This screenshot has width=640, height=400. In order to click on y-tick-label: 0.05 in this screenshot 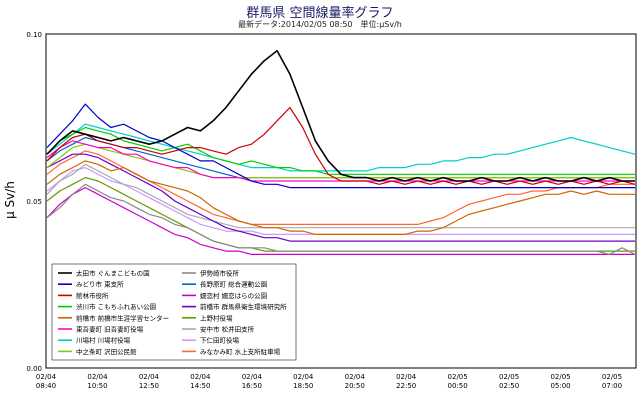, I will do `click(34, 202)`.